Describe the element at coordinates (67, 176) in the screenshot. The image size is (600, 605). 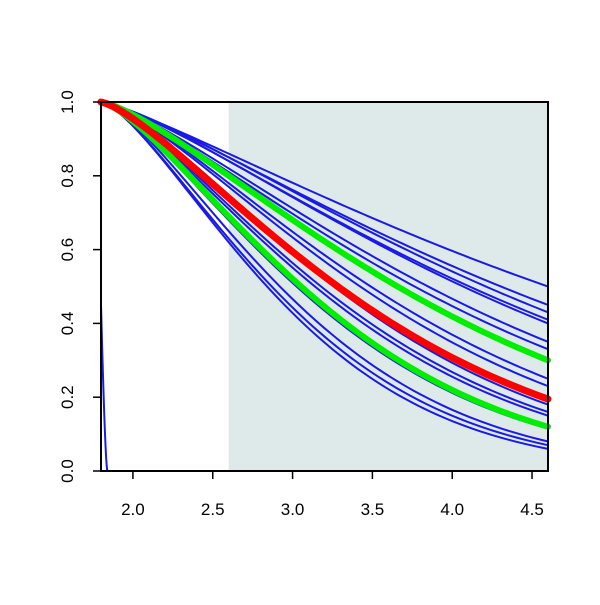
I see `y-tick-label: 0.8` at that location.